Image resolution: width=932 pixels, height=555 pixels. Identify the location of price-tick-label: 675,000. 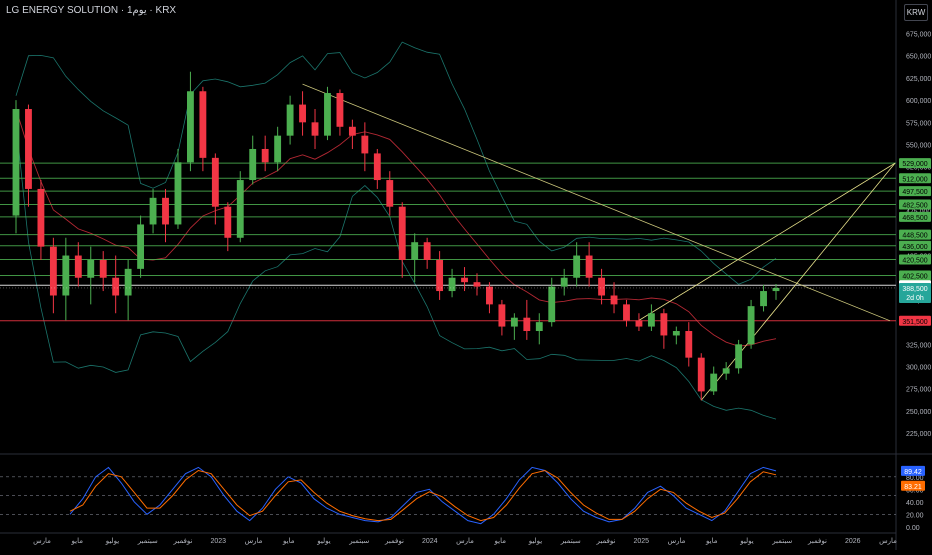
(918, 35).